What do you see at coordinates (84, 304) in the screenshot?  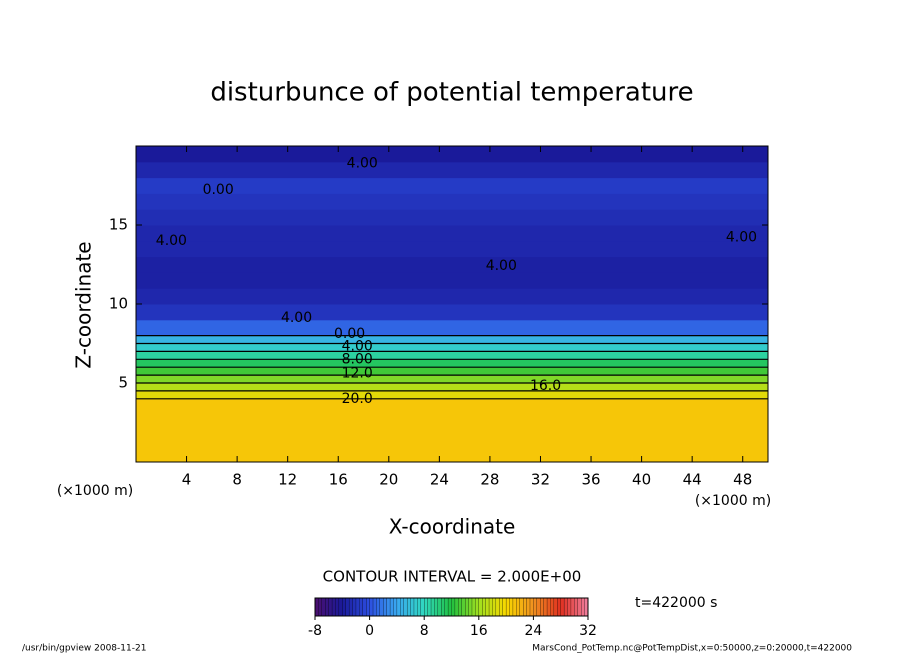 I see `y-axis-label: Z-coordinate` at bounding box center [84, 304].